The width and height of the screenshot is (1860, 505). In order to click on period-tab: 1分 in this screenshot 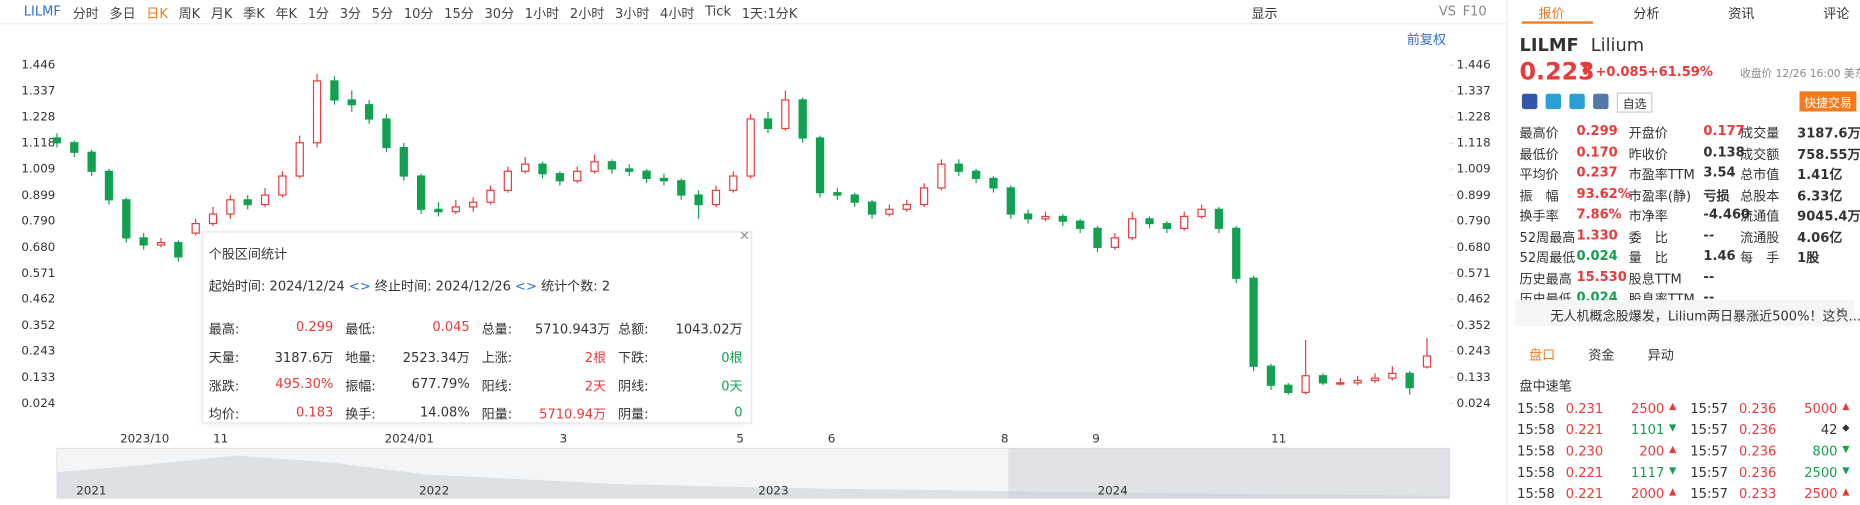, I will do `click(318, 13)`.